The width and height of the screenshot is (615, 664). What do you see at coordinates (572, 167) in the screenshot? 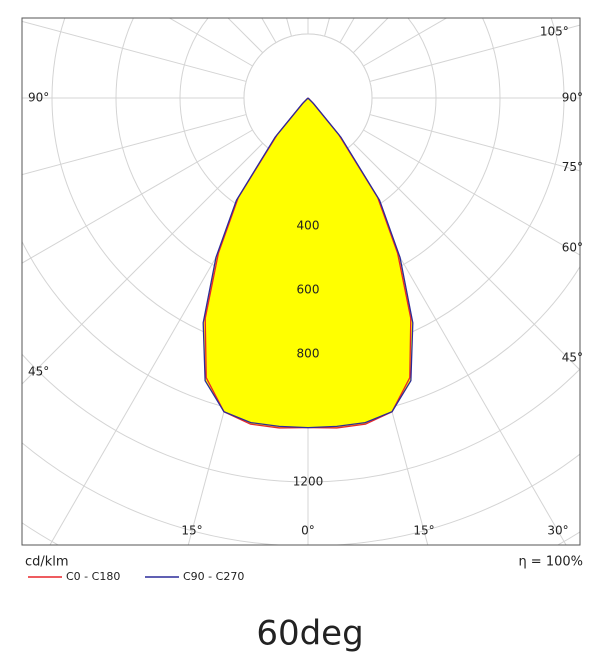
I see `angle-label: 75°` at bounding box center [572, 167].